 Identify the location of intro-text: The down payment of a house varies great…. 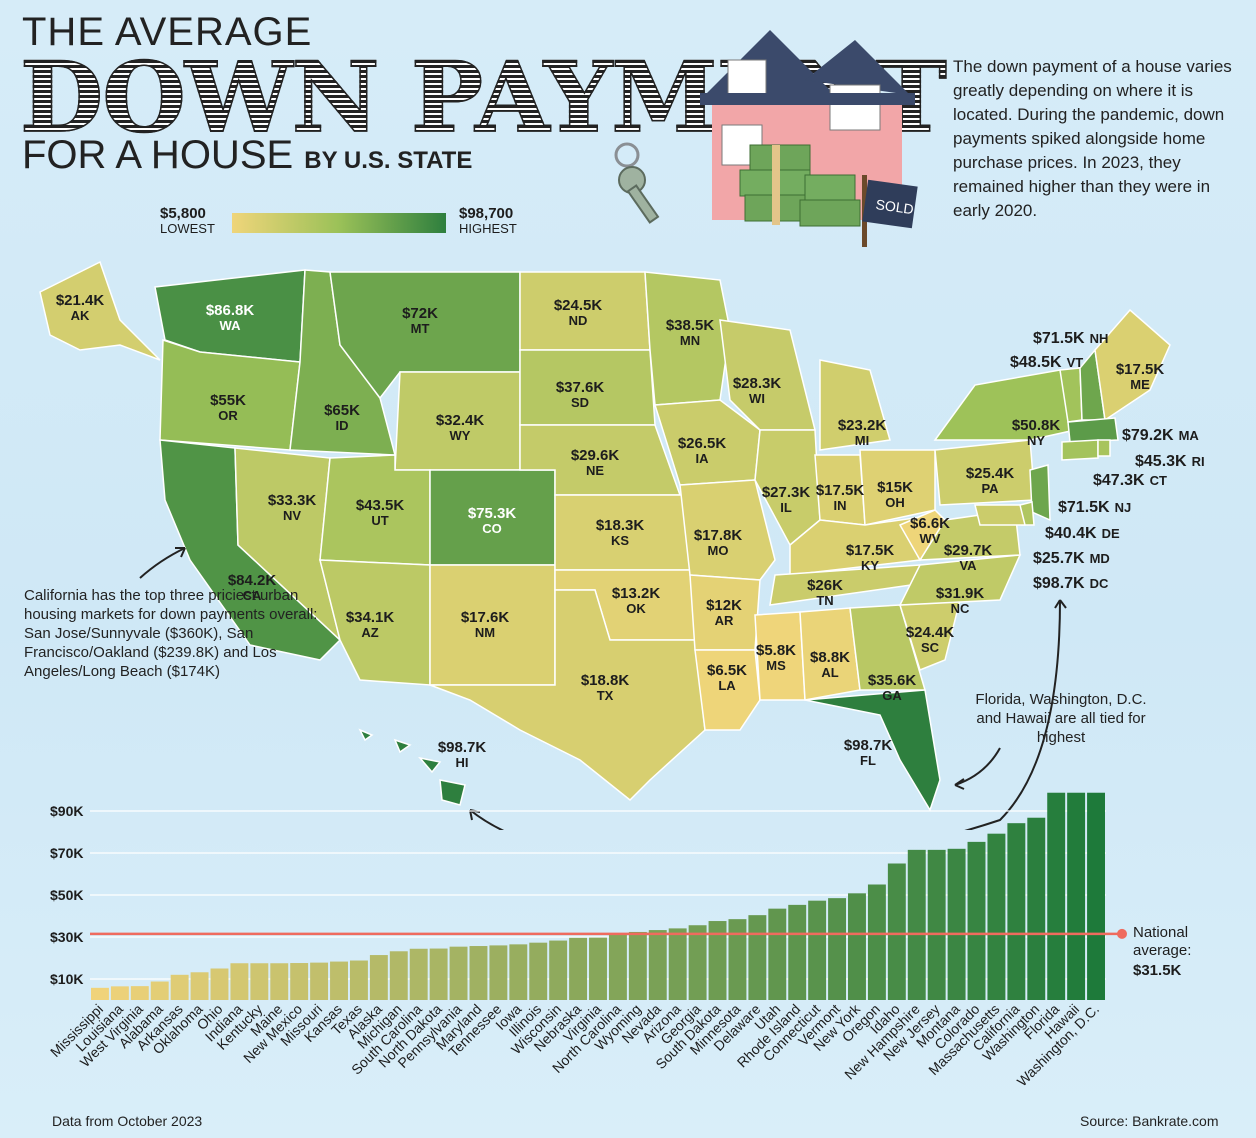
(1092, 138).